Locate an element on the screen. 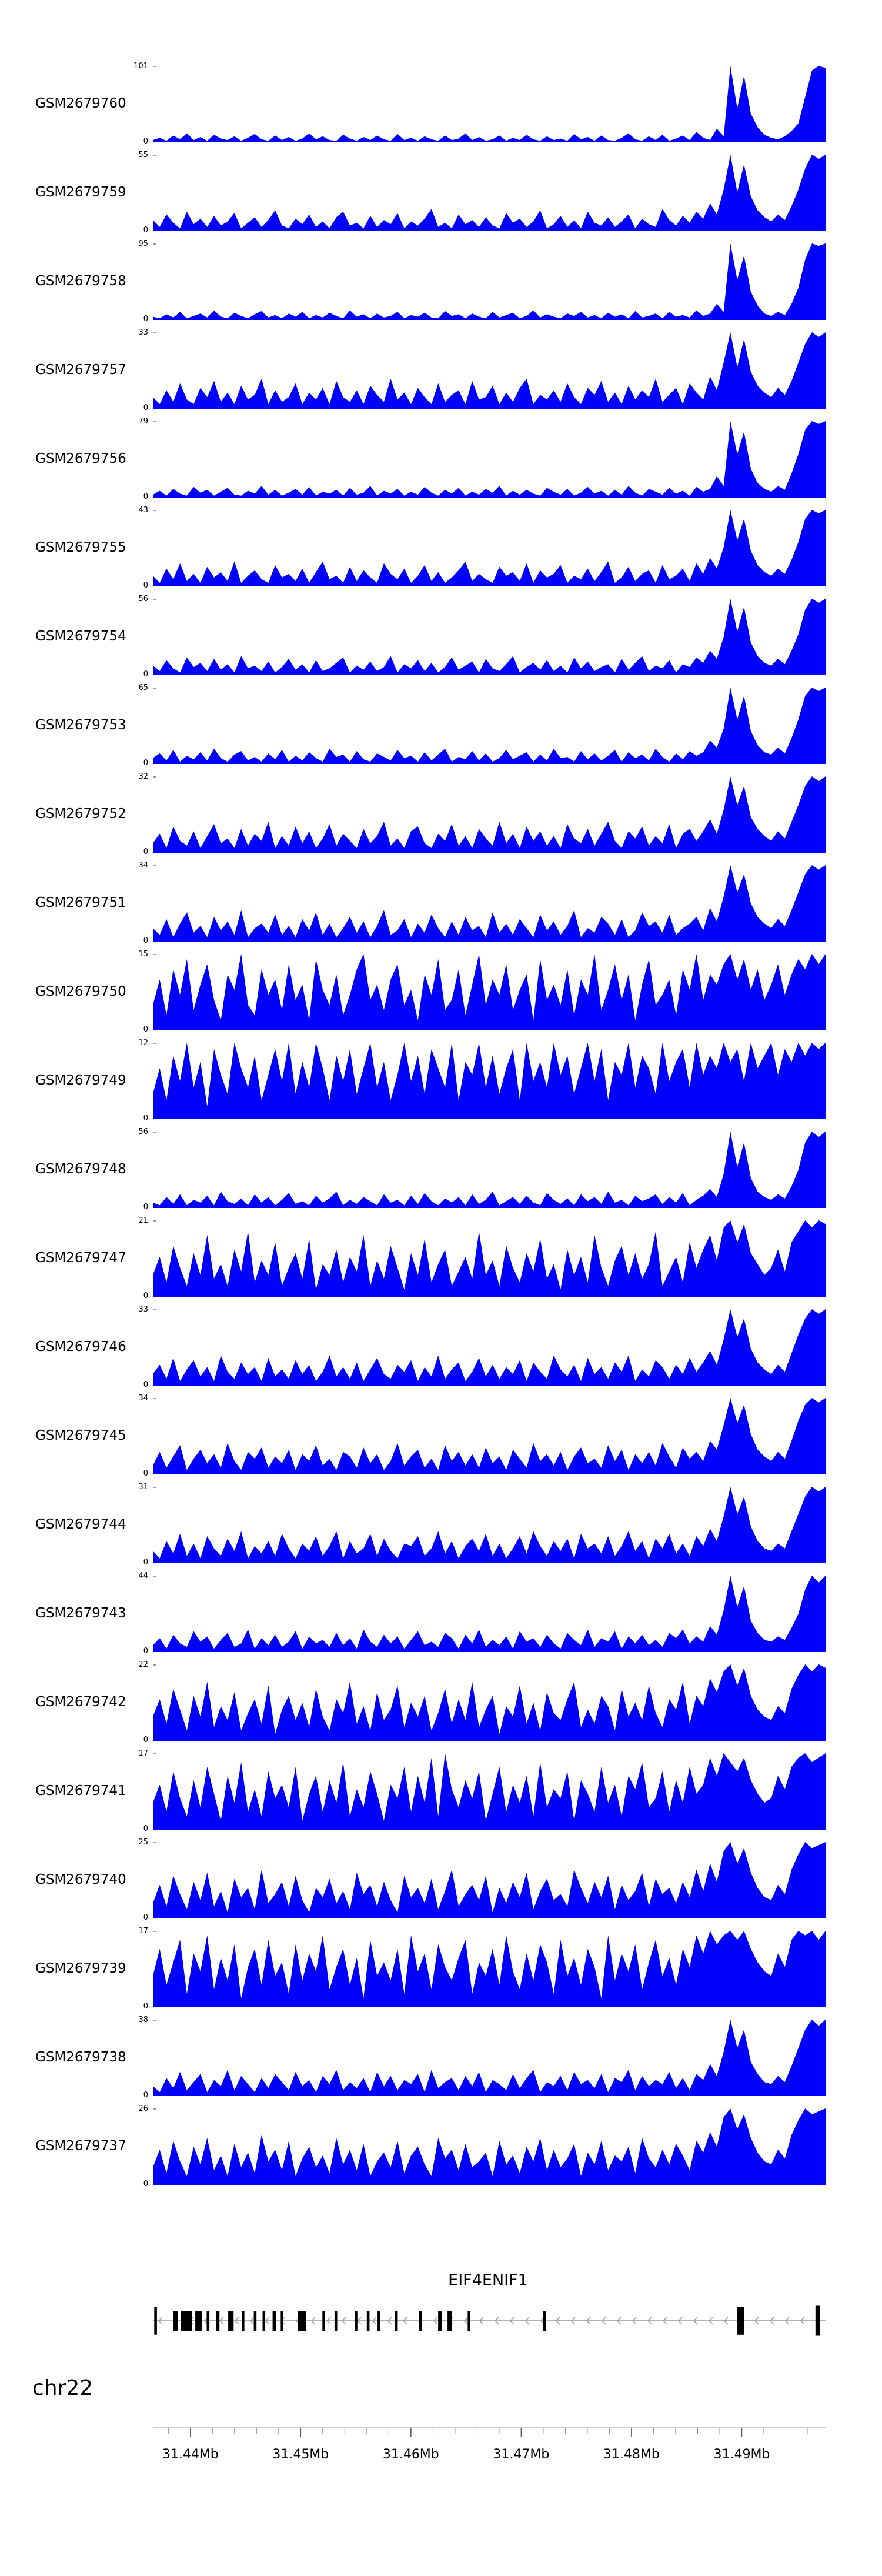 The image size is (882, 2576). track-label: GSM2679752 is located at coordinates (80, 814).